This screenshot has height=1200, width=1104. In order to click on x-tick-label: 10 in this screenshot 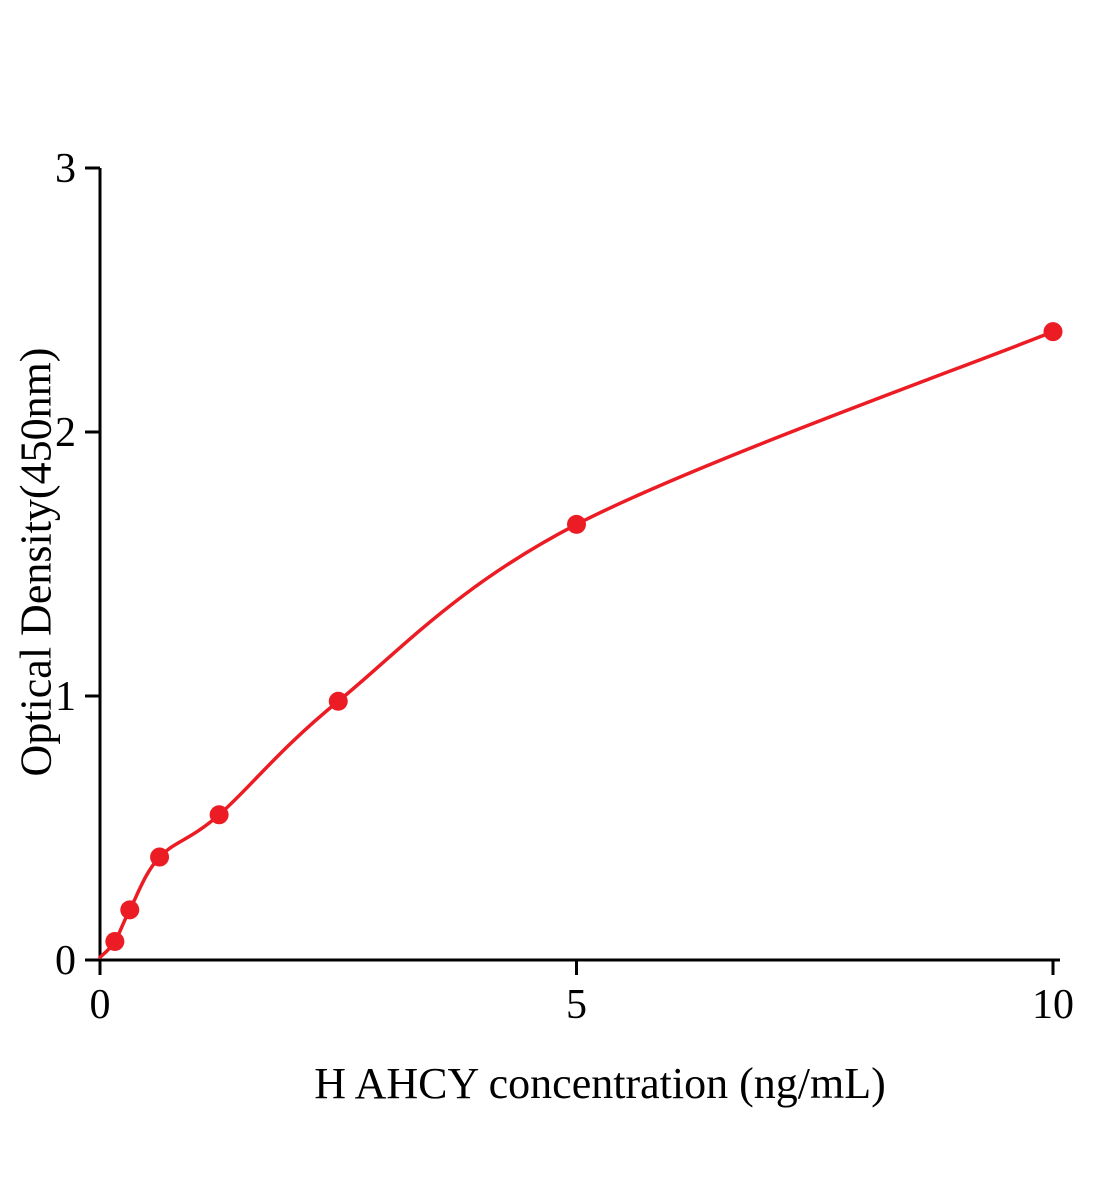, I will do `click(1053, 1005)`.